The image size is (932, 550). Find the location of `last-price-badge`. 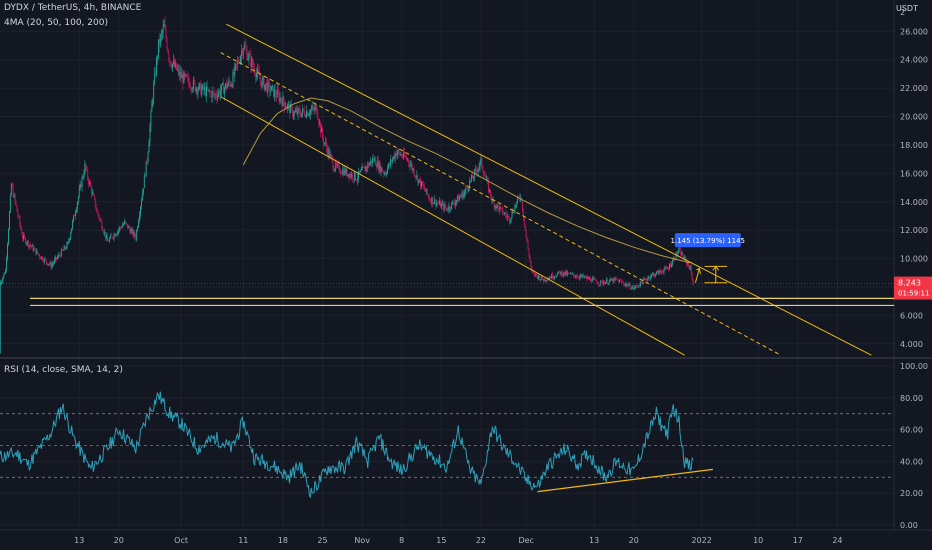

last-price-badge is located at coordinates (913, 288).